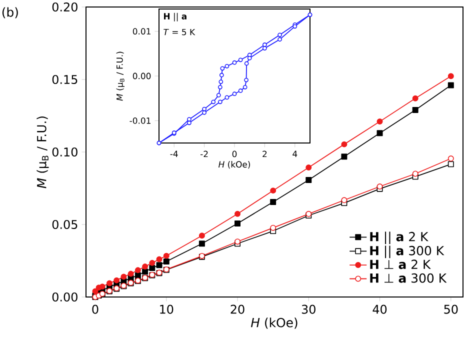 This screenshot has width=472, height=349. What do you see at coordinates (237, 309) in the screenshot?
I see `x-tick-label: 20` at bounding box center [237, 309].